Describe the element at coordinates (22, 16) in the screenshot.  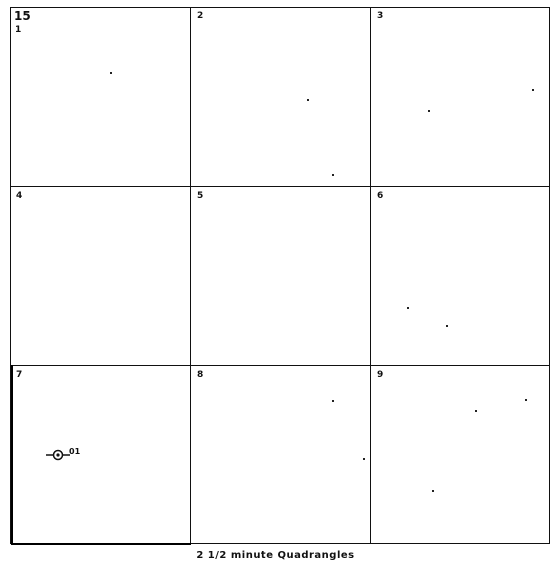
I see `sheet-number: 15` at that location.